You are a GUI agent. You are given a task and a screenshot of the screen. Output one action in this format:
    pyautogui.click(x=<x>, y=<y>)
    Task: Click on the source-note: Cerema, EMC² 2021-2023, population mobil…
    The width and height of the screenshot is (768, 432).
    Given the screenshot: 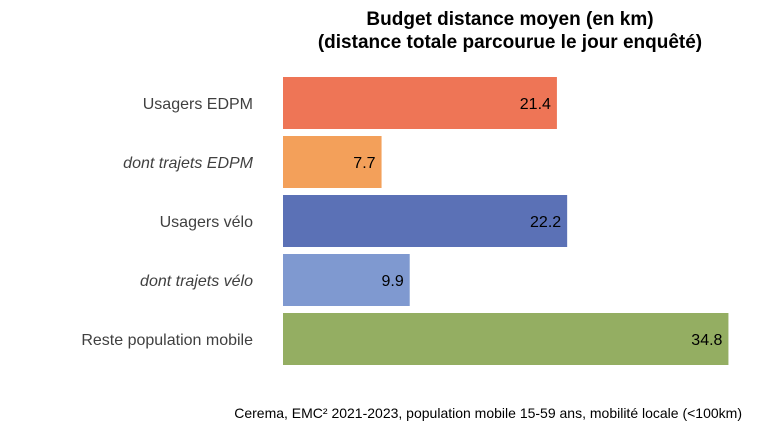 What is the action you would take?
    pyautogui.click(x=488, y=413)
    